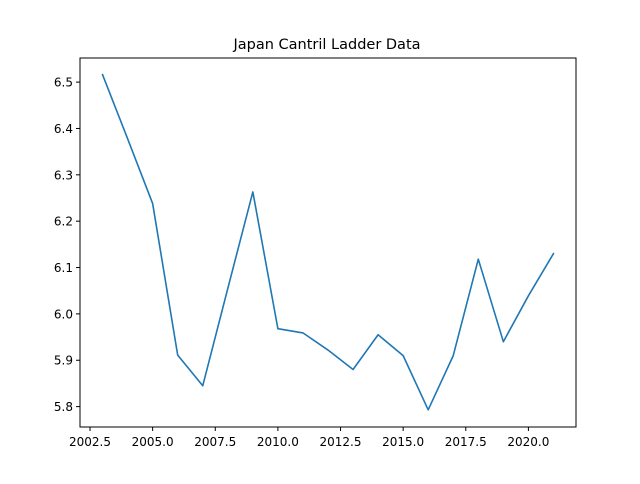 The height and width of the screenshot is (484, 640). What do you see at coordinates (67, 245) in the screenshot?
I see `y-axis: 5.8 5.9 6.0 6.1 6.2 6.3 6.4 6.5` at bounding box center [67, 245].